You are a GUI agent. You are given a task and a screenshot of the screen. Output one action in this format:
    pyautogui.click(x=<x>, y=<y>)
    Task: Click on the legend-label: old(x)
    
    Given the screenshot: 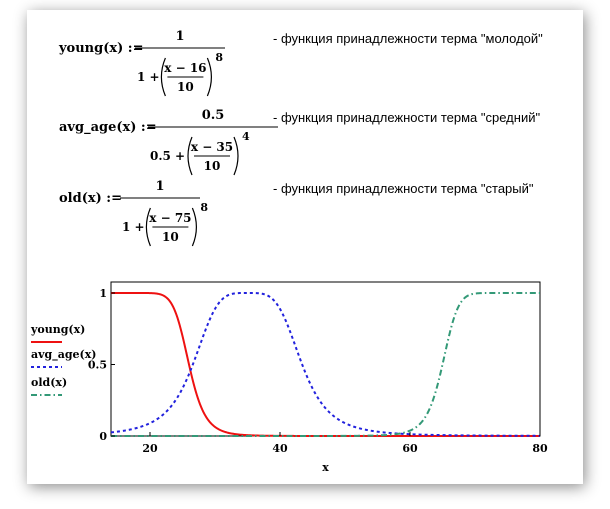 What is the action you would take?
    pyautogui.click(x=49, y=382)
    